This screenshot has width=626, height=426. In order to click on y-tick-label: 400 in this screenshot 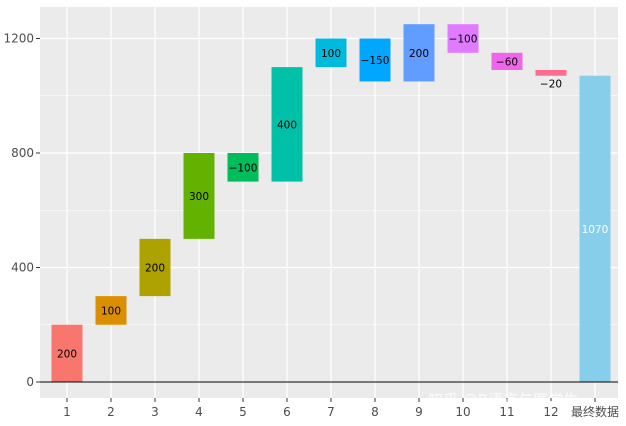, I will do `click(22, 268)`.